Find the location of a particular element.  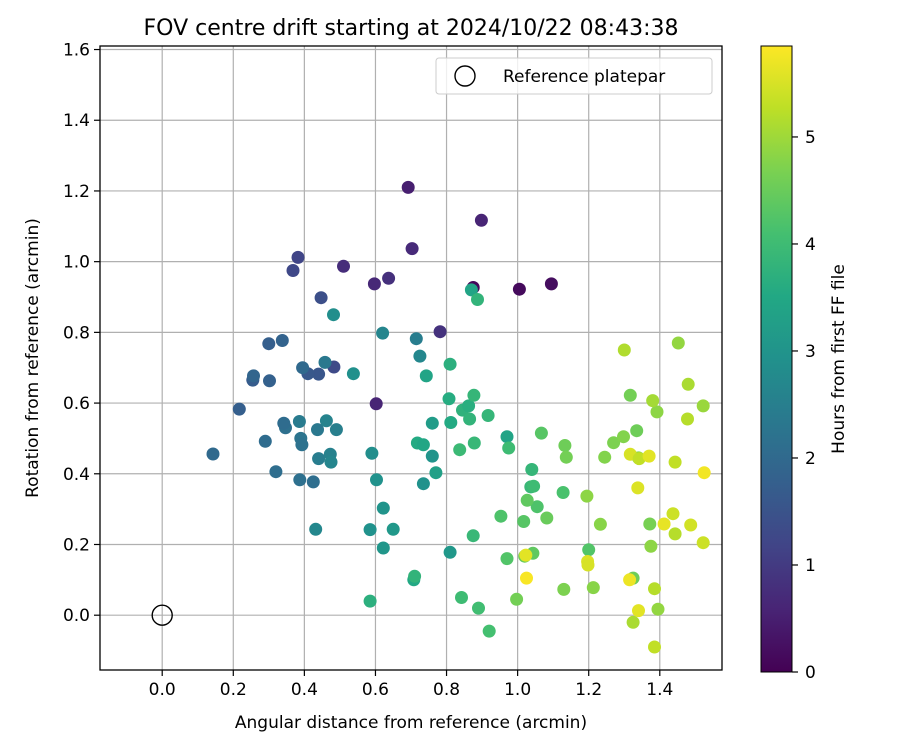

y-tick-label: 1.4 is located at coordinates (76, 121).